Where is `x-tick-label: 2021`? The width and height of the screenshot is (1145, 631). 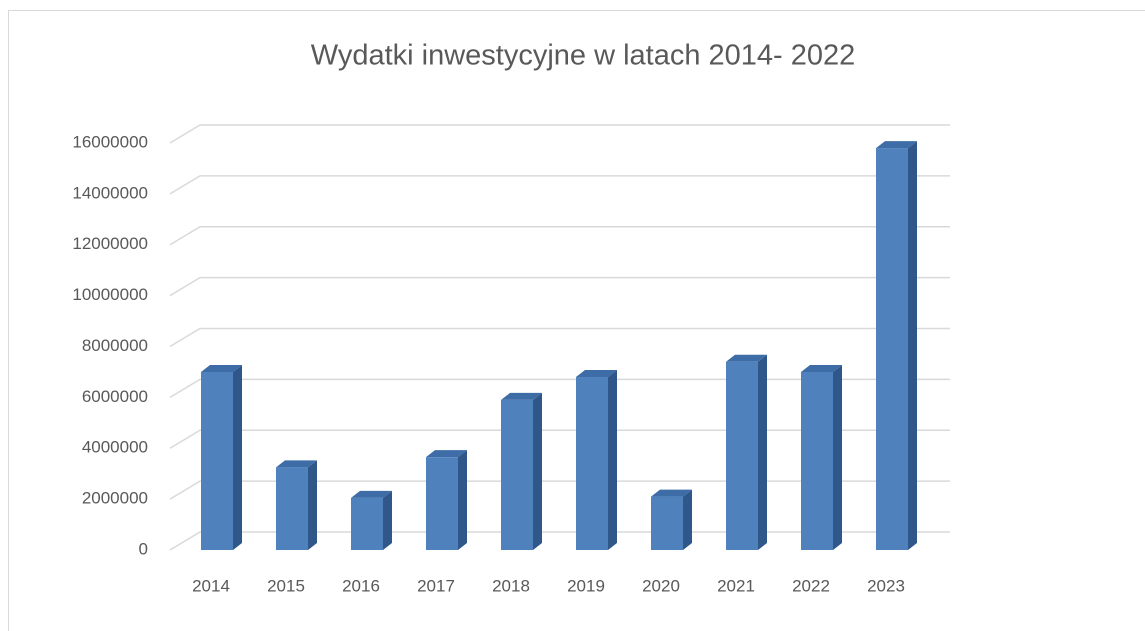
x-tick-label: 2021 is located at coordinates (736, 585).